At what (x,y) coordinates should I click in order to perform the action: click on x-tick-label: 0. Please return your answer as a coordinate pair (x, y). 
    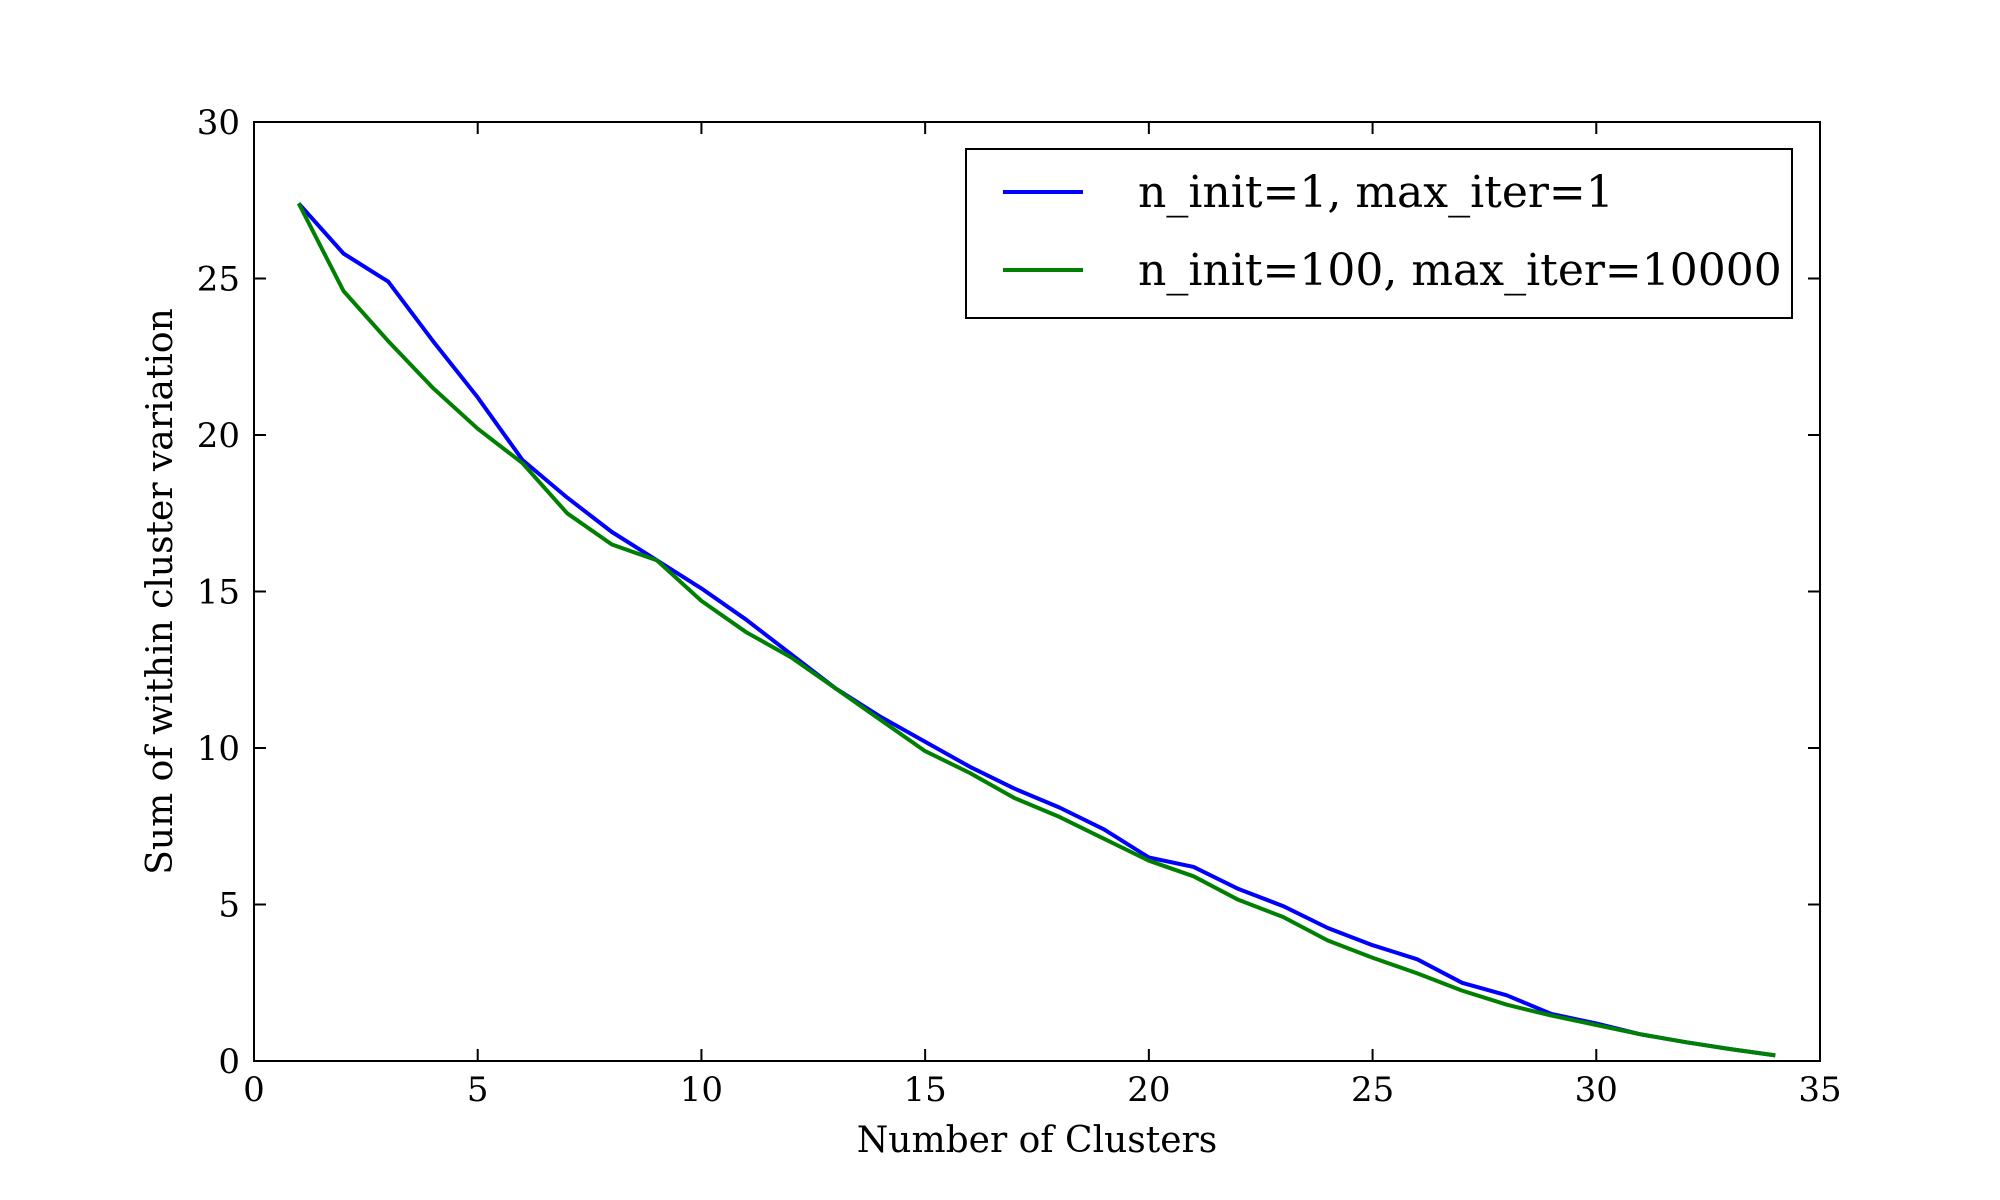
    Looking at the image, I should click on (254, 1090).